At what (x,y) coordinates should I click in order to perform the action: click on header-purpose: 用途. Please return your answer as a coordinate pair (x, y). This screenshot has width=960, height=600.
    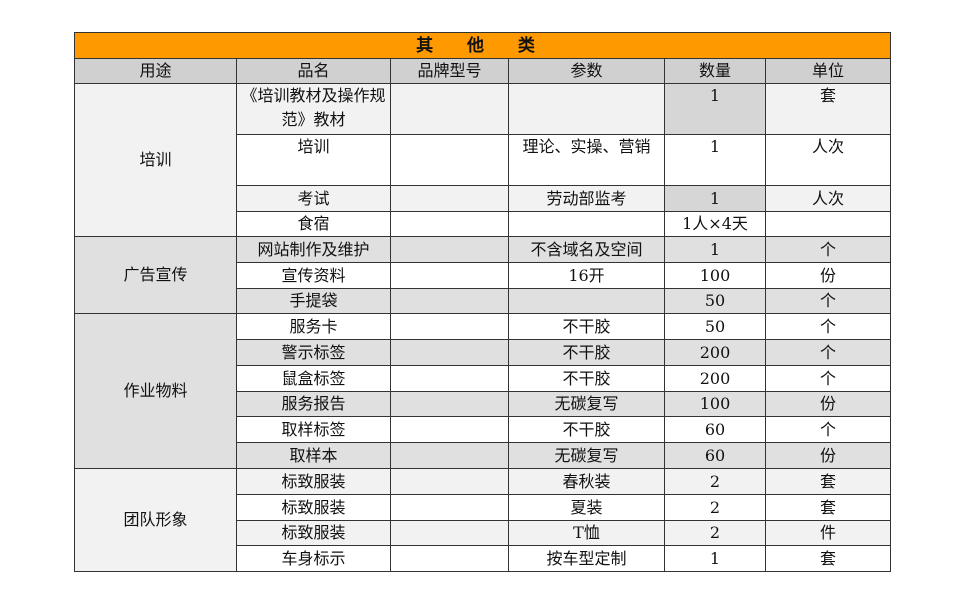
    Looking at the image, I should click on (155, 71).